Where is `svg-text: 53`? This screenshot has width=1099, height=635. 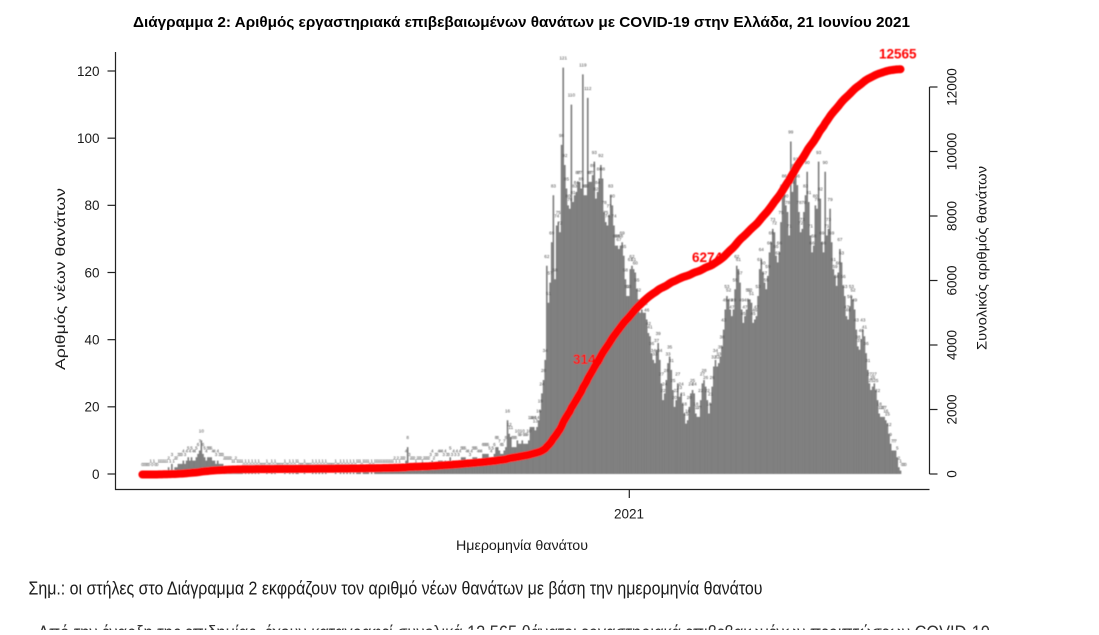
svg-text: 53 is located at coordinates (629, 286).